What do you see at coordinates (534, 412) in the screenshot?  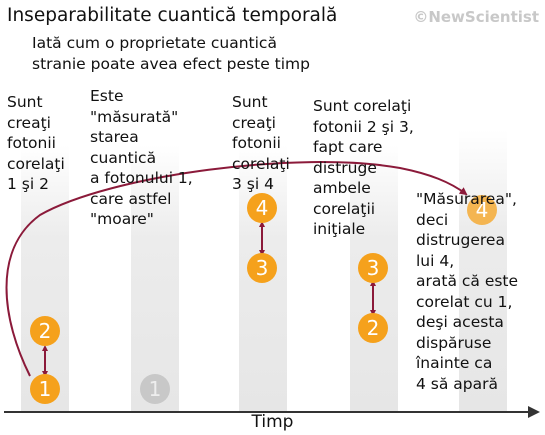 I see `time-axis-arrowhead` at bounding box center [534, 412].